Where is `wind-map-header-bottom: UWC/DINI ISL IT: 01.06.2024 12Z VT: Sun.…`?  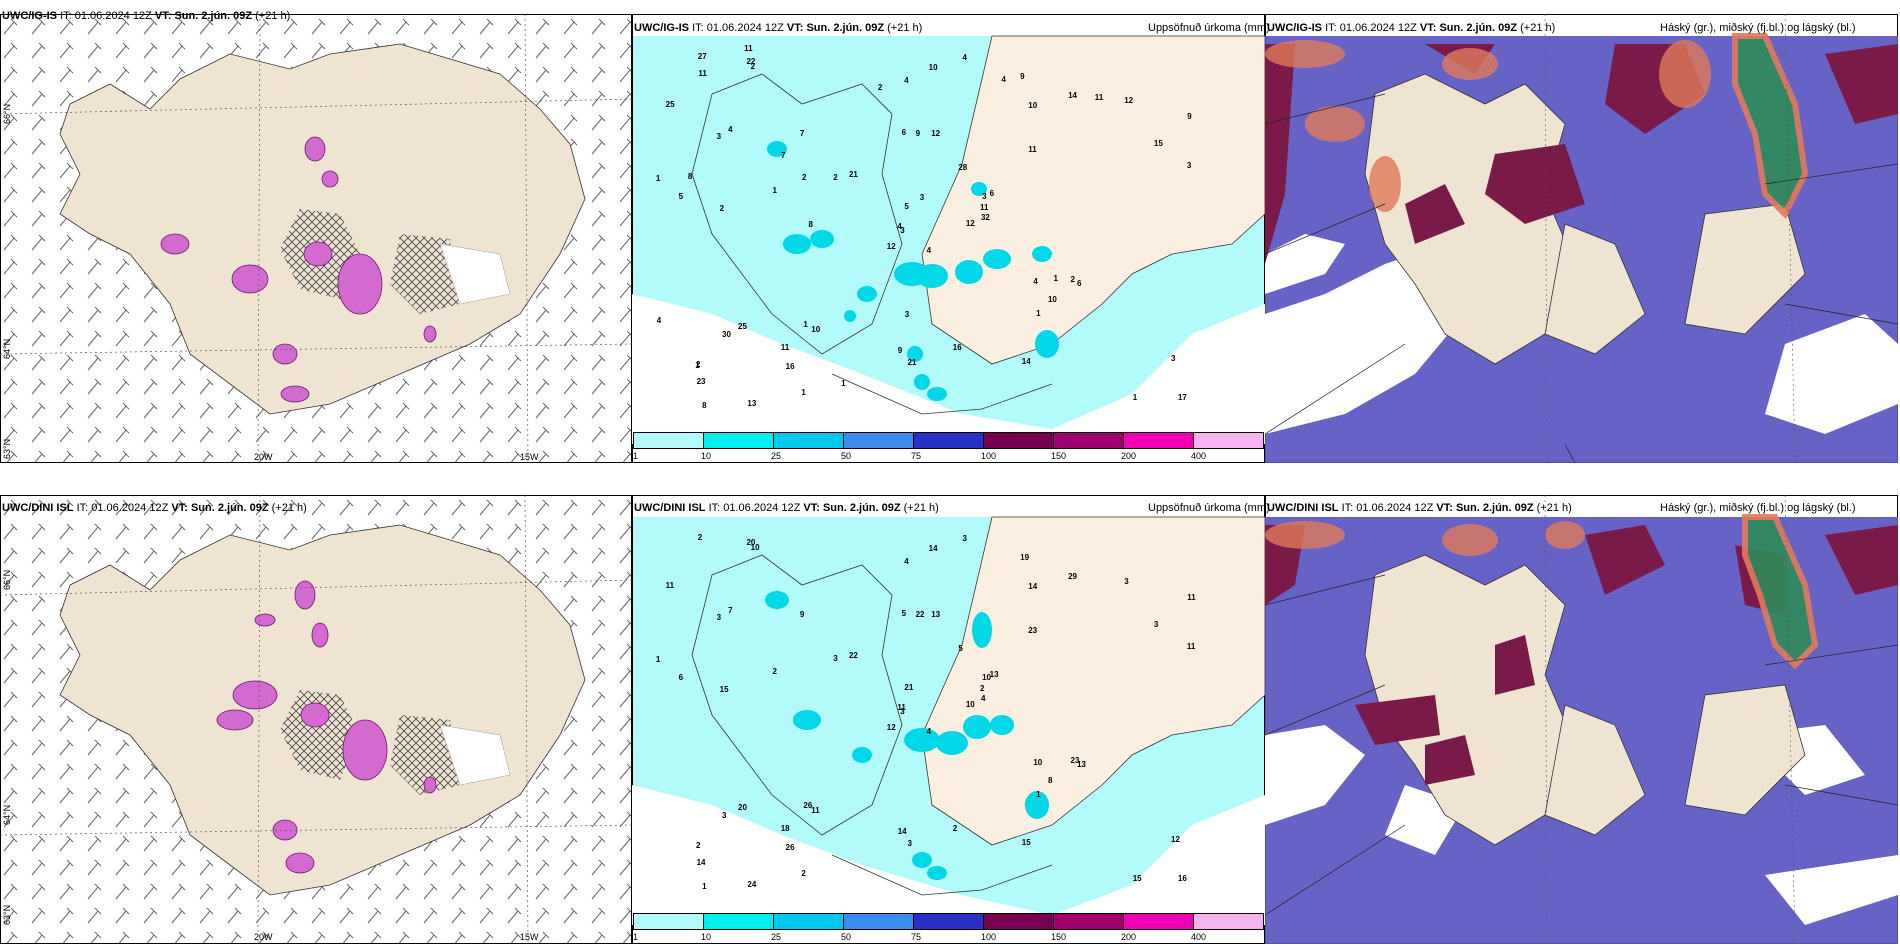 wind-map-header-bottom: UWC/DINI ISL IT: 01.06.2024 12Z VT: Sun.… is located at coordinates (154, 508).